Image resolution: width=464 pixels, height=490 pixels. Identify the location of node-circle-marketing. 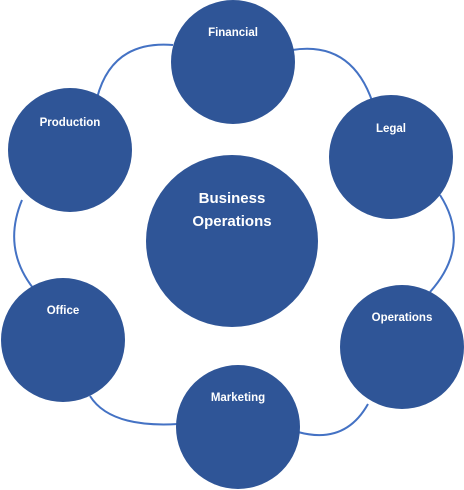
(238, 427).